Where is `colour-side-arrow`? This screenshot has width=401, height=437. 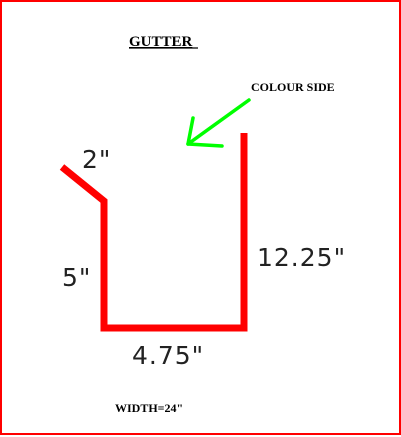 colour-side-arrow is located at coordinates (218, 123).